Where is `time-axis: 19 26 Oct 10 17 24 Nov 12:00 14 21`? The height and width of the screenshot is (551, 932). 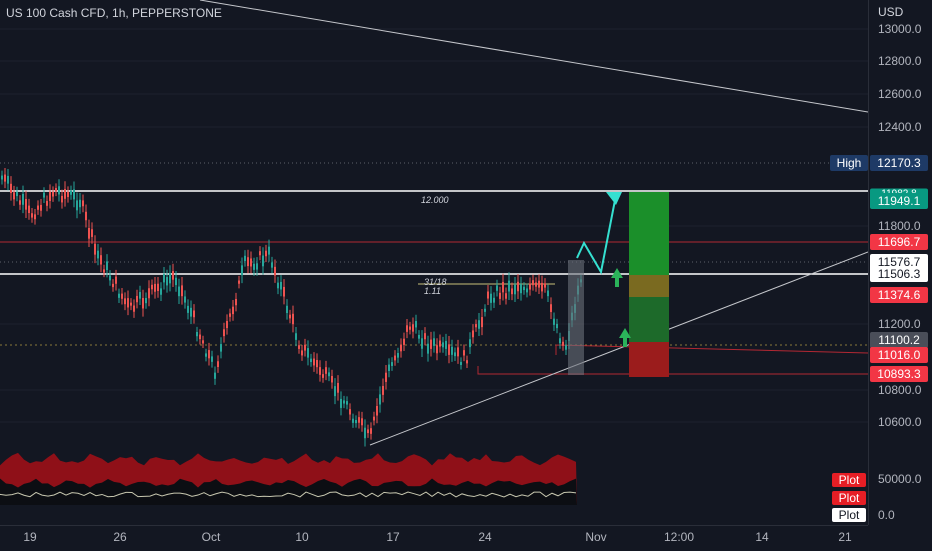 time-axis: 19 26 Oct 10 17 24 Nov 12:00 14 21 is located at coordinates (434, 538).